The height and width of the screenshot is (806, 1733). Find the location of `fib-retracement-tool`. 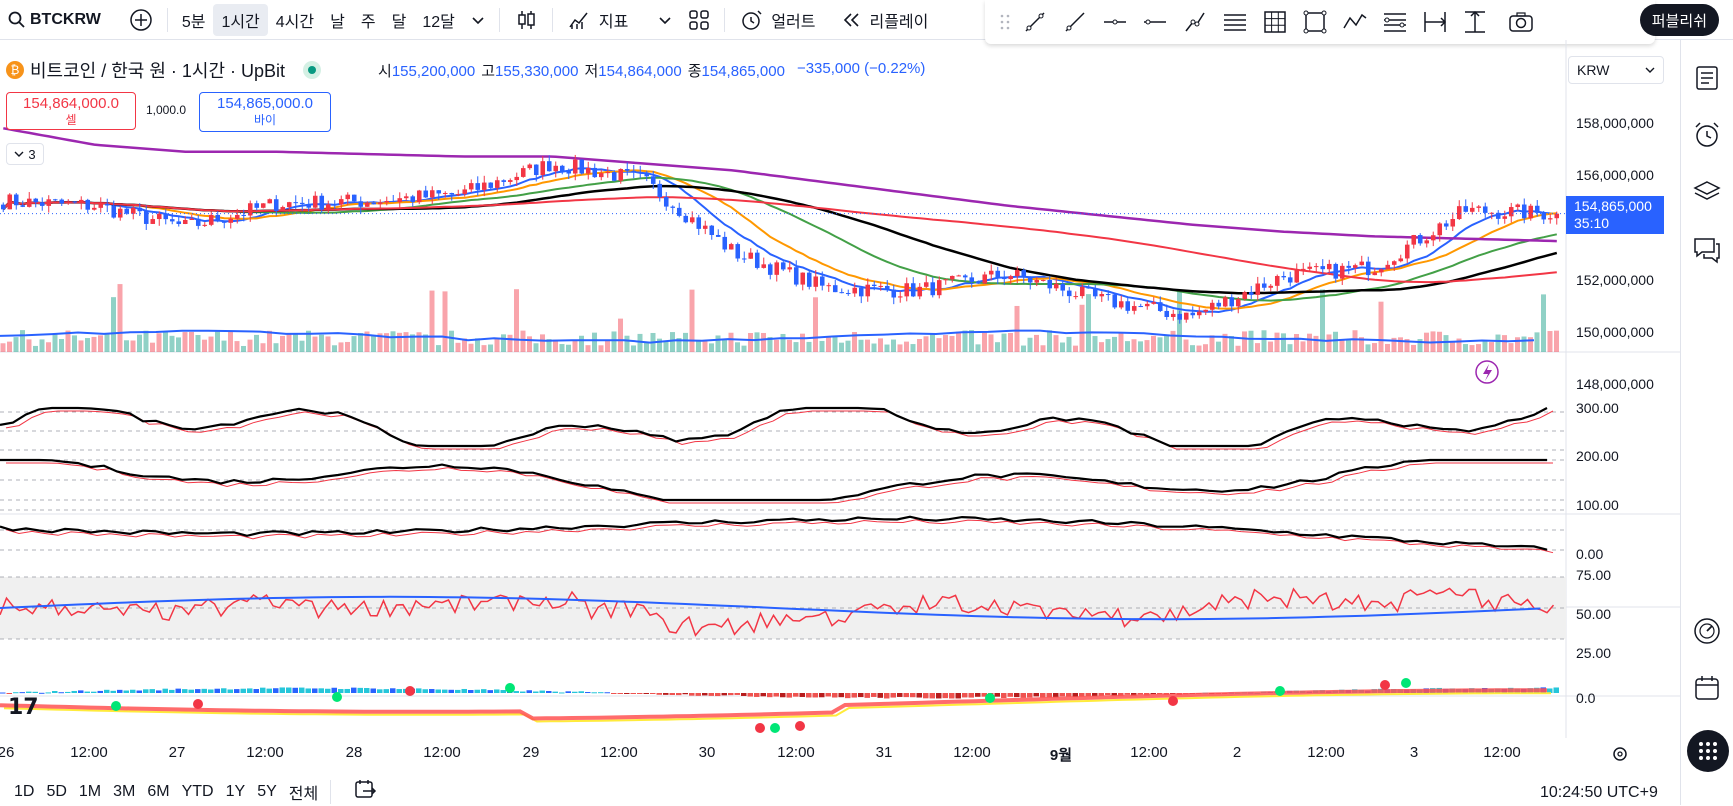

fib-retracement-tool is located at coordinates (1395, 22).